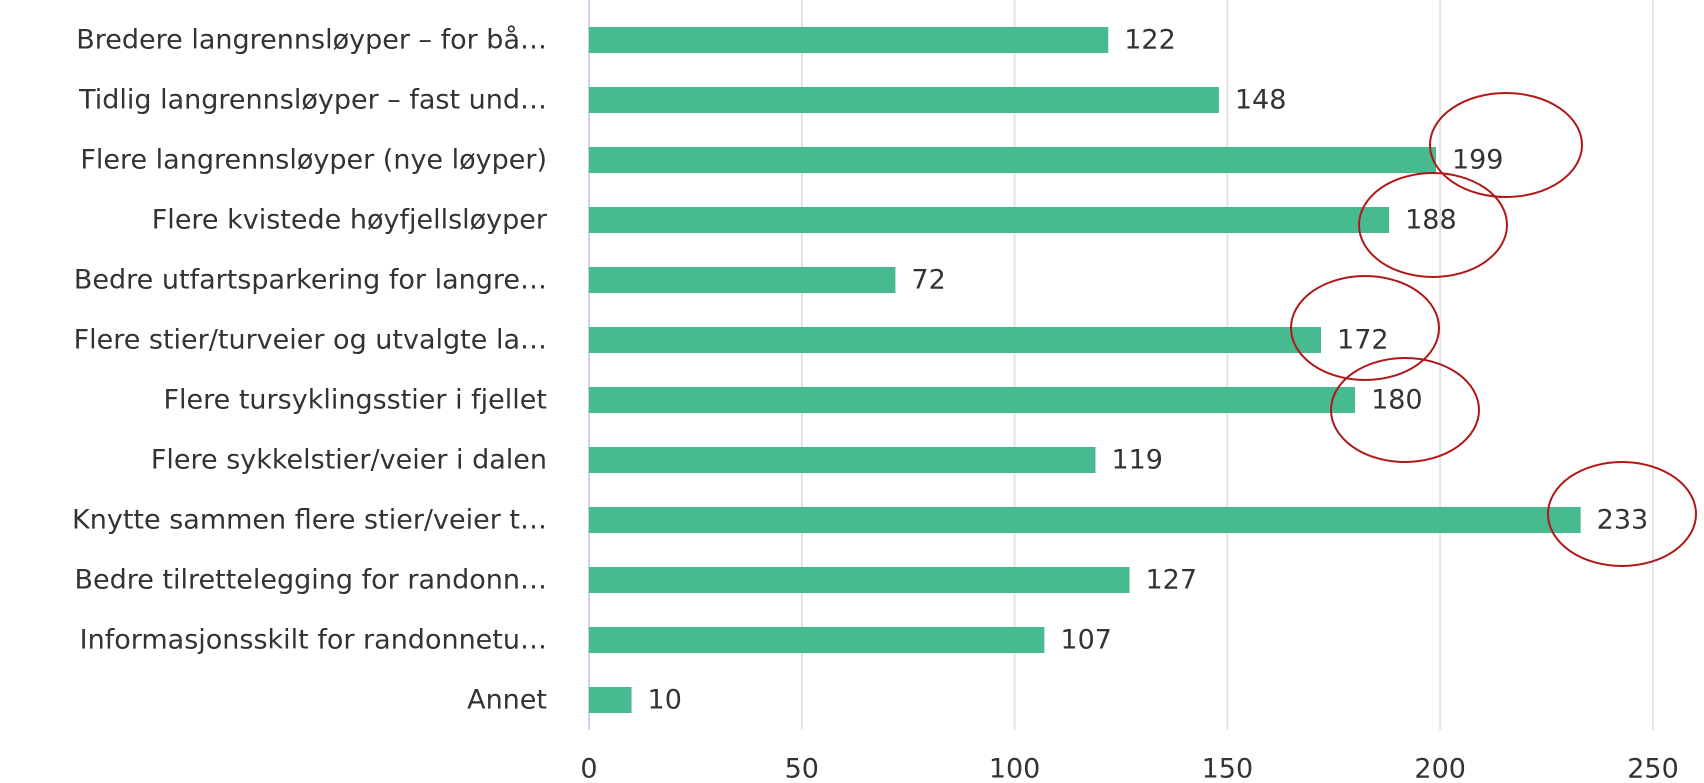 Image resolution: width=1704 pixels, height=783 pixels. I want to click on data-label: 172, so click(1363, 340).